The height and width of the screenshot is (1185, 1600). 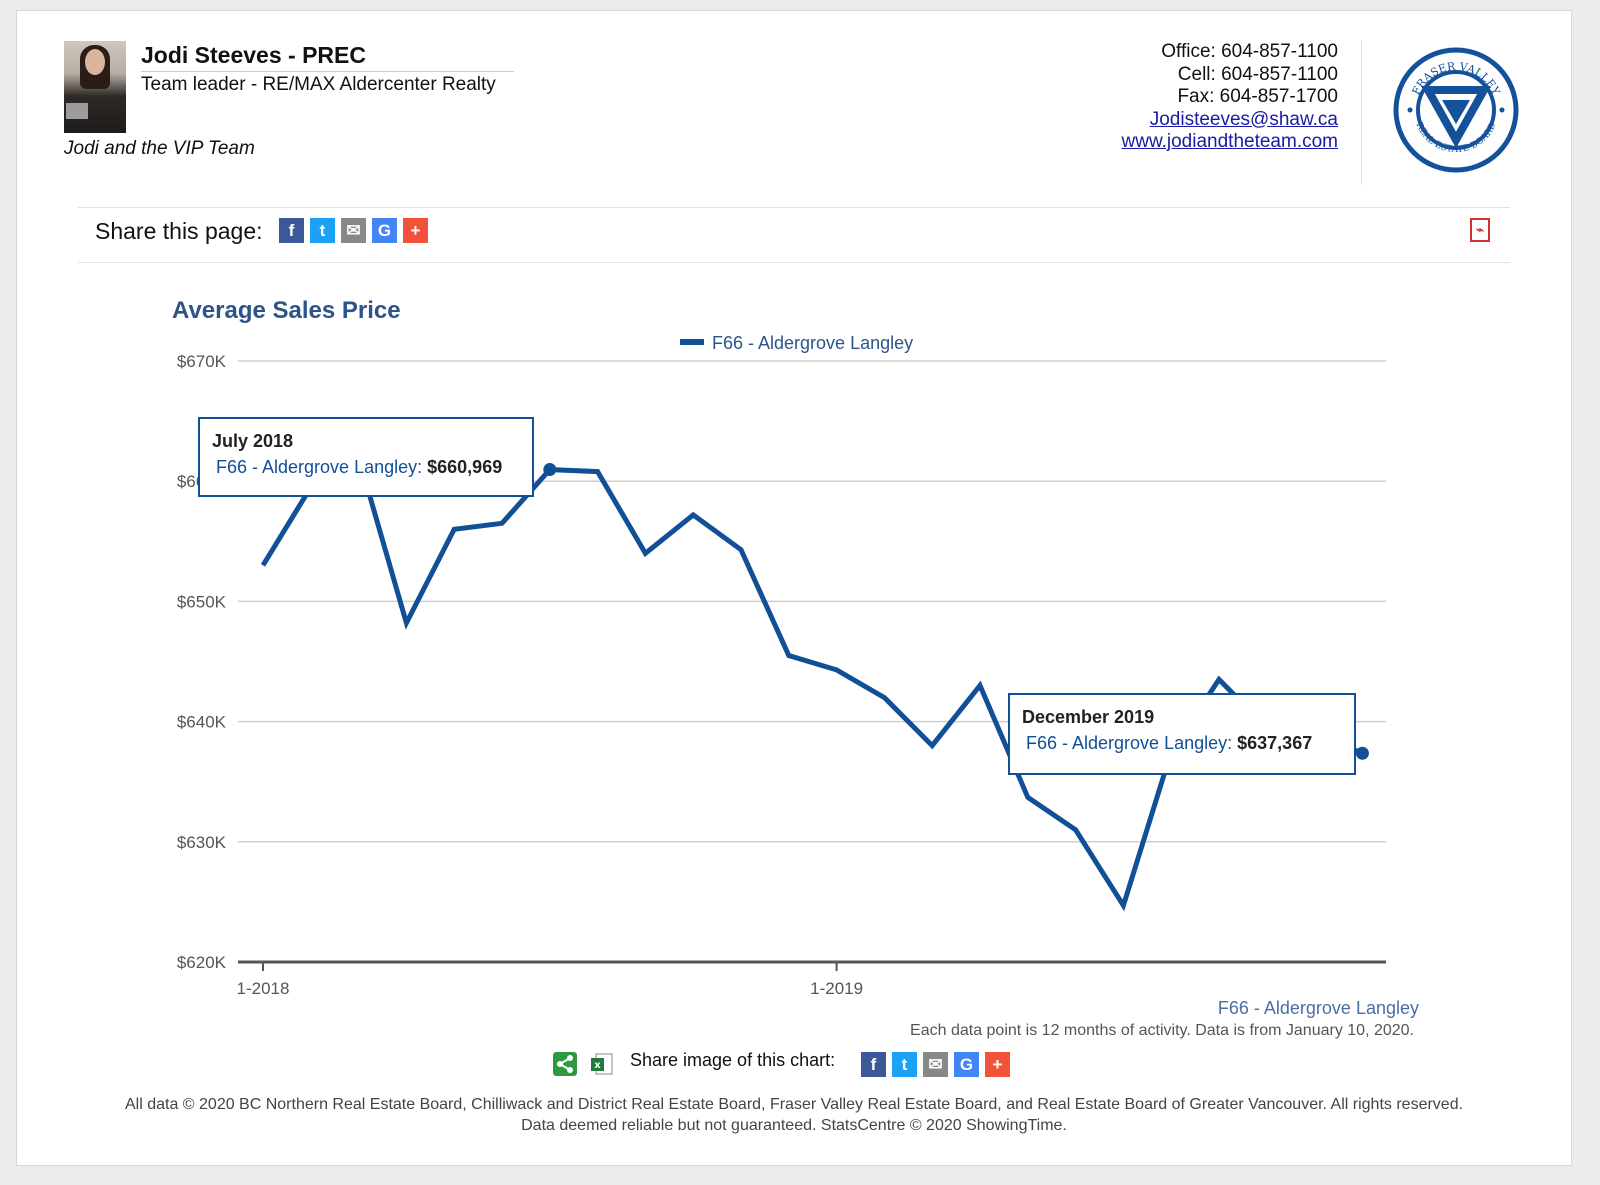 What do you see at coordinates (202, 722) in the screenshot?
I see `y-tick-label: $640K` at bounding box center [202, 722].